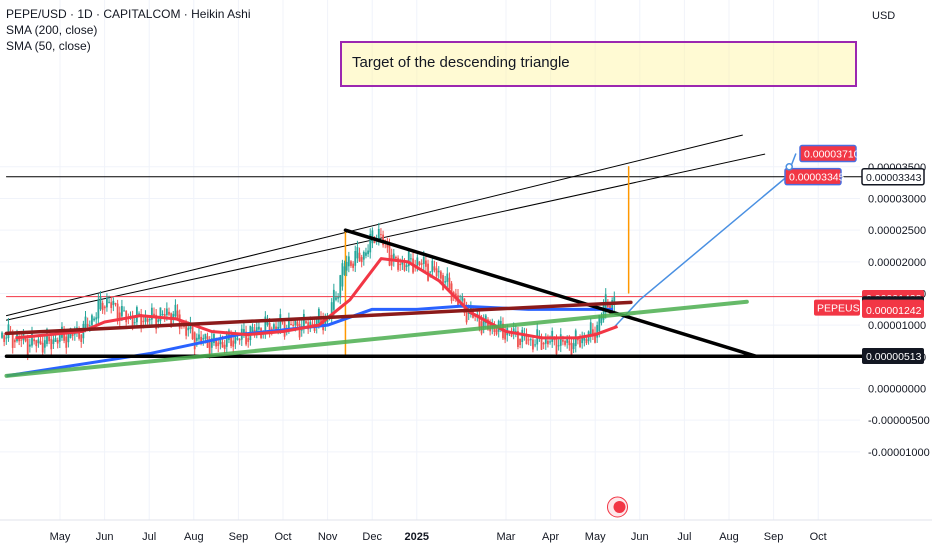 This screenshot has width=932, height=555. What do you see at coordinates (704, 241) in the screenshot?
I see `projection-path` at bounding box center [704, 241].